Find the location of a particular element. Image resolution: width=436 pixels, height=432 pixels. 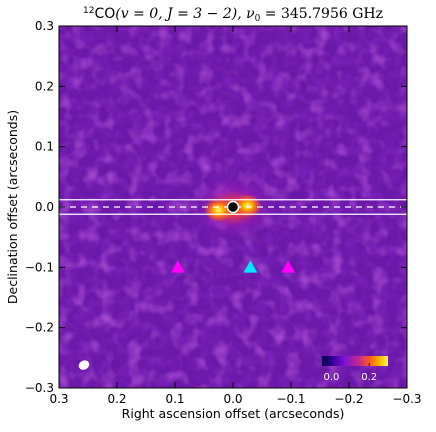

x-axis-label: Right ascension offset (arcseconds) is located at coordinates (233, 413).